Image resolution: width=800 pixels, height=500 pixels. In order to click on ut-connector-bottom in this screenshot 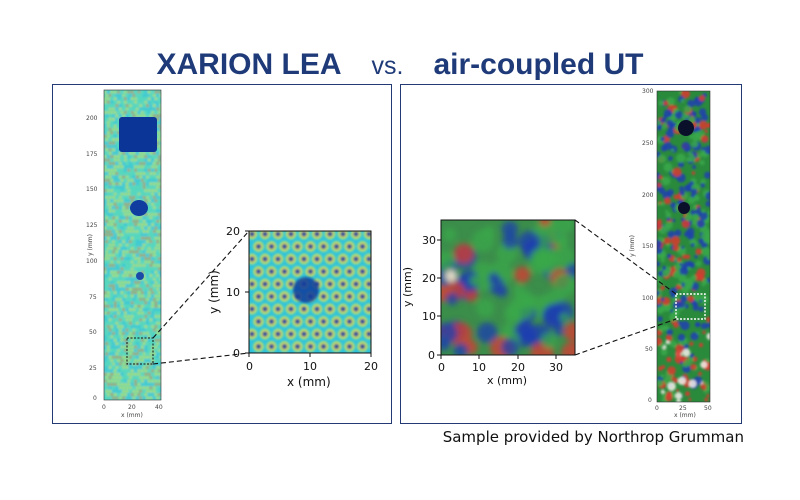, I will do `click(625, 337)`.